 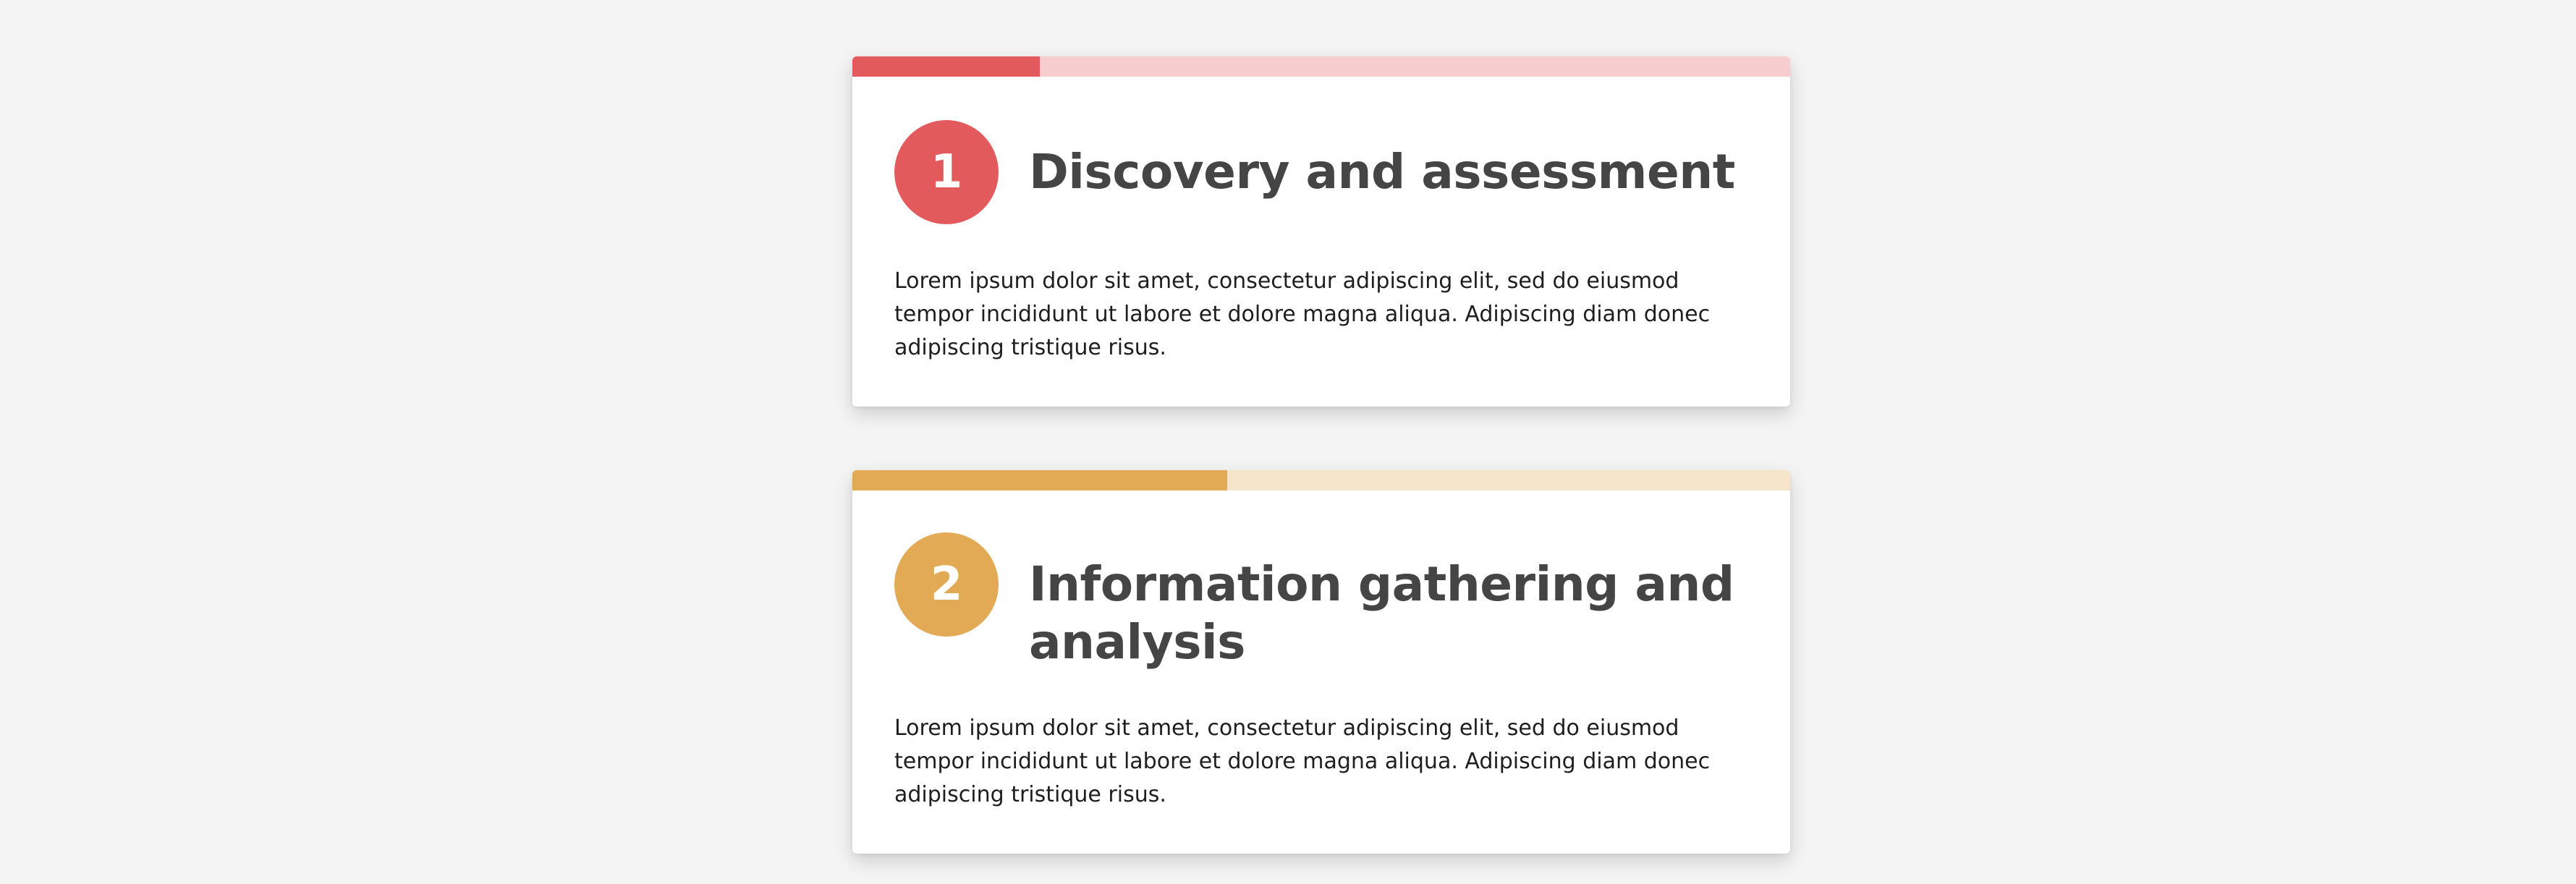 What do you see at coordinates (946, 584) in the screenshot?
I see `step-number-badge: 2` at bounding box center [946, 584].